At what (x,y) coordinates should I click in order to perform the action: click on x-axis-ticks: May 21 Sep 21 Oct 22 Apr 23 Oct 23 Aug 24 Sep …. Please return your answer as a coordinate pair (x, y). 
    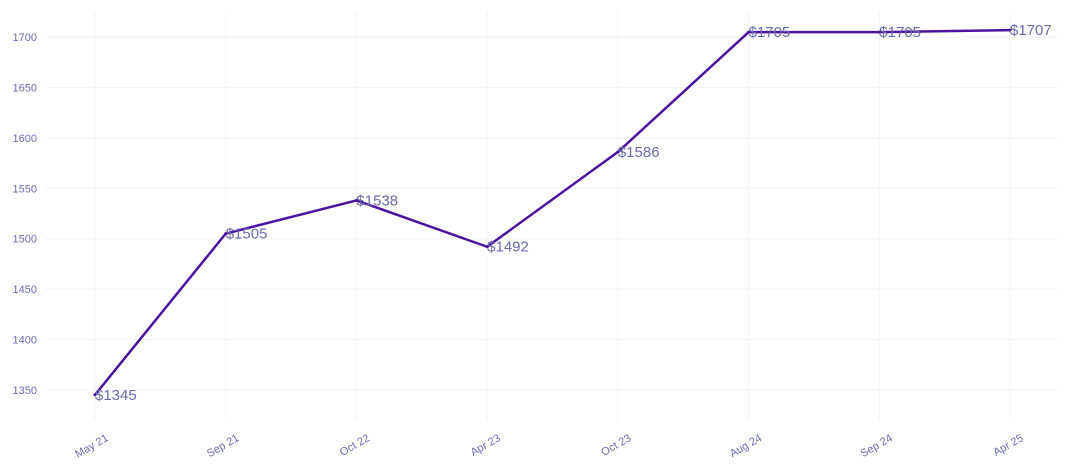
    Looking at the image, I should click on (549, 446).